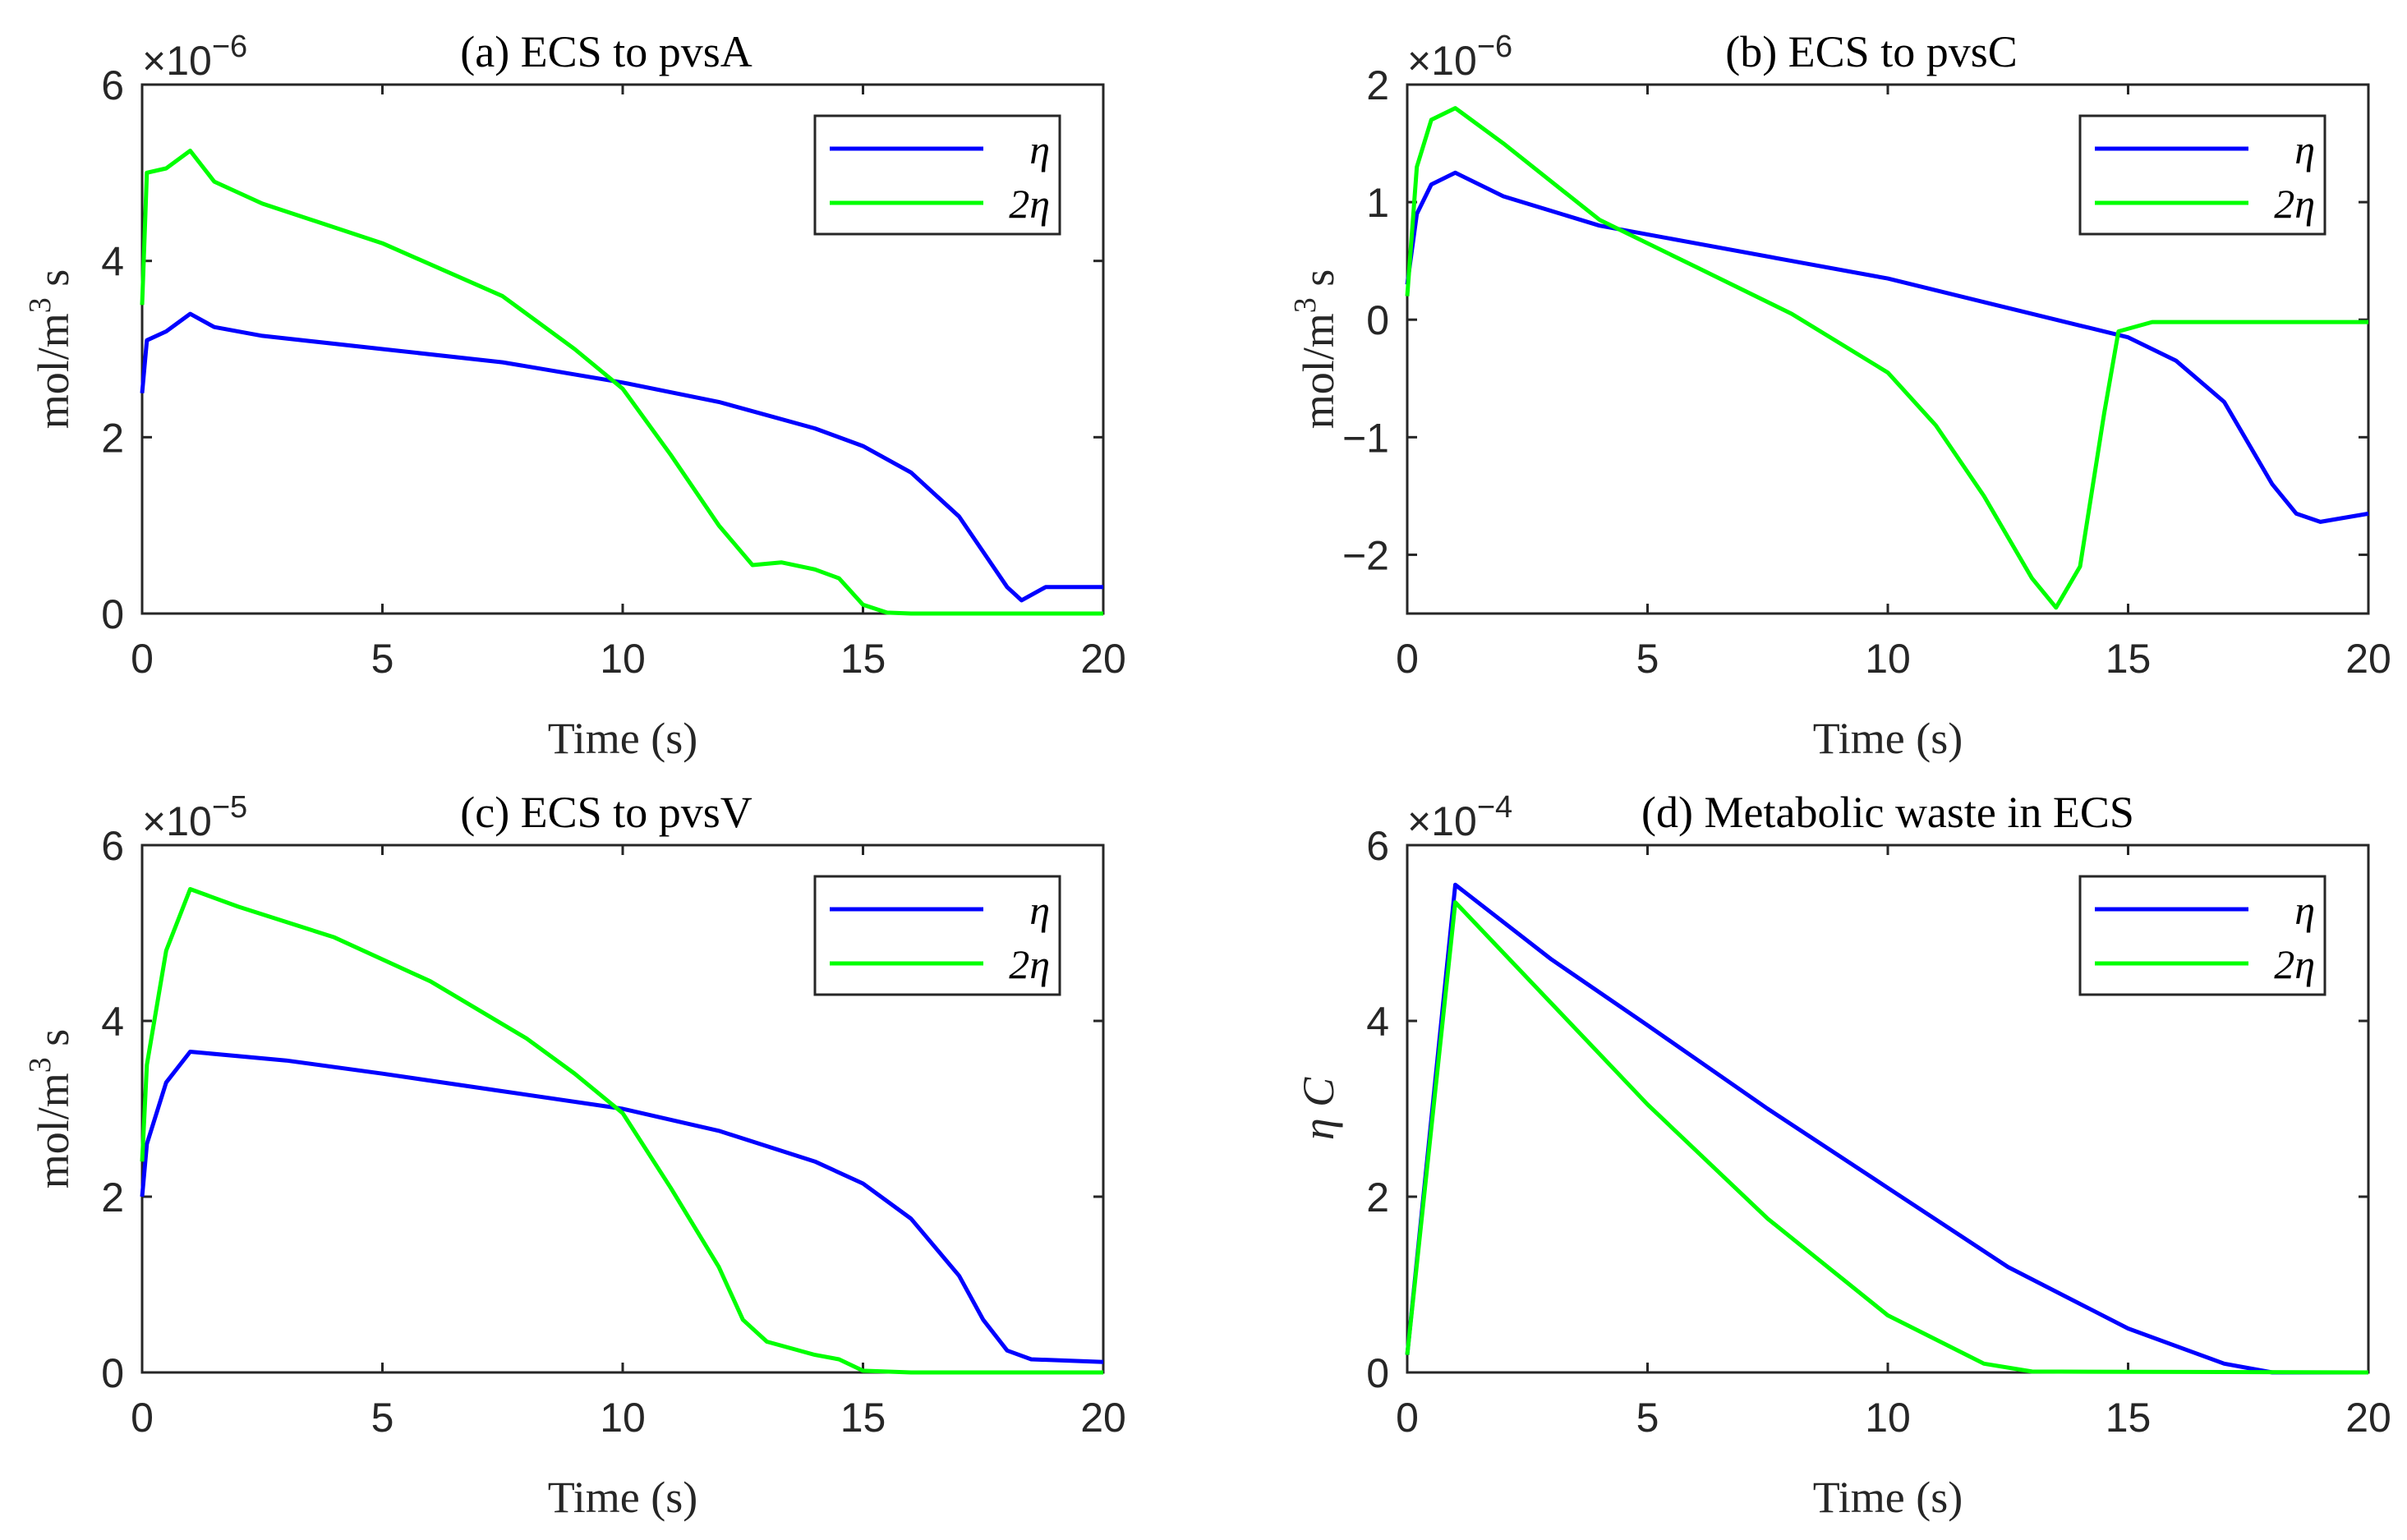 Image resolution: width=2407 pixels, height=1540 pixels. What do you see at coordinates (606, 51) in the screenshot?
I see `chart-title: (a) ECS to pvsA` at bounding box center [606, 51].